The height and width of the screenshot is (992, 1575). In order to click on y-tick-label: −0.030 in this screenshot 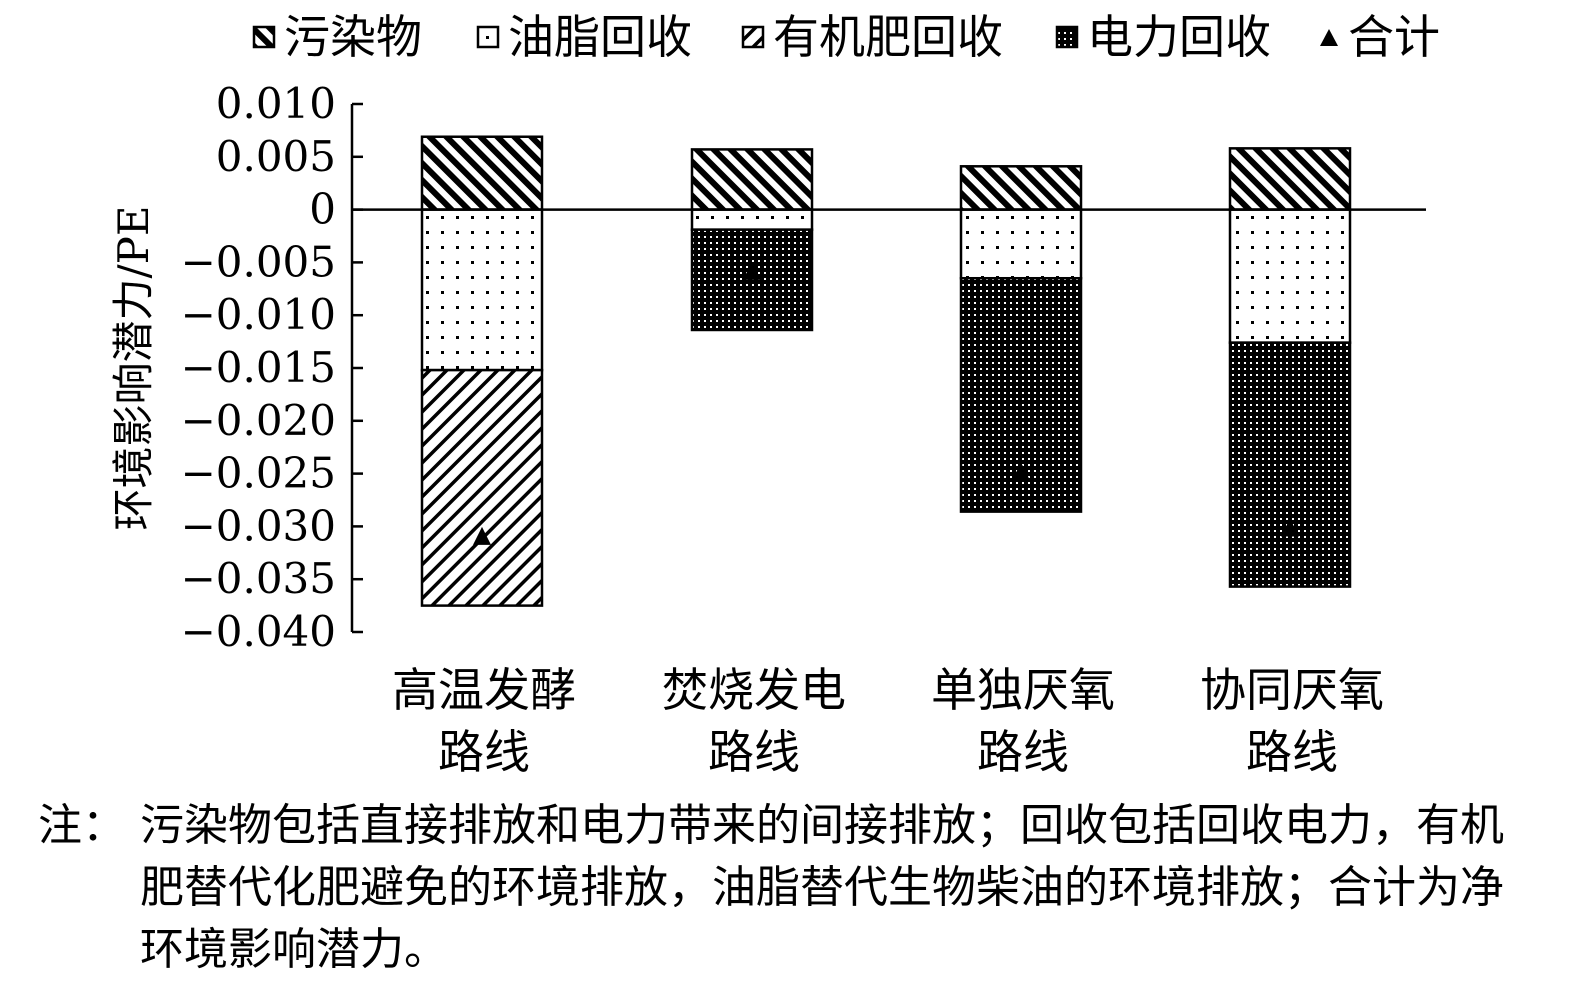, I will do `click(258, 525)`.